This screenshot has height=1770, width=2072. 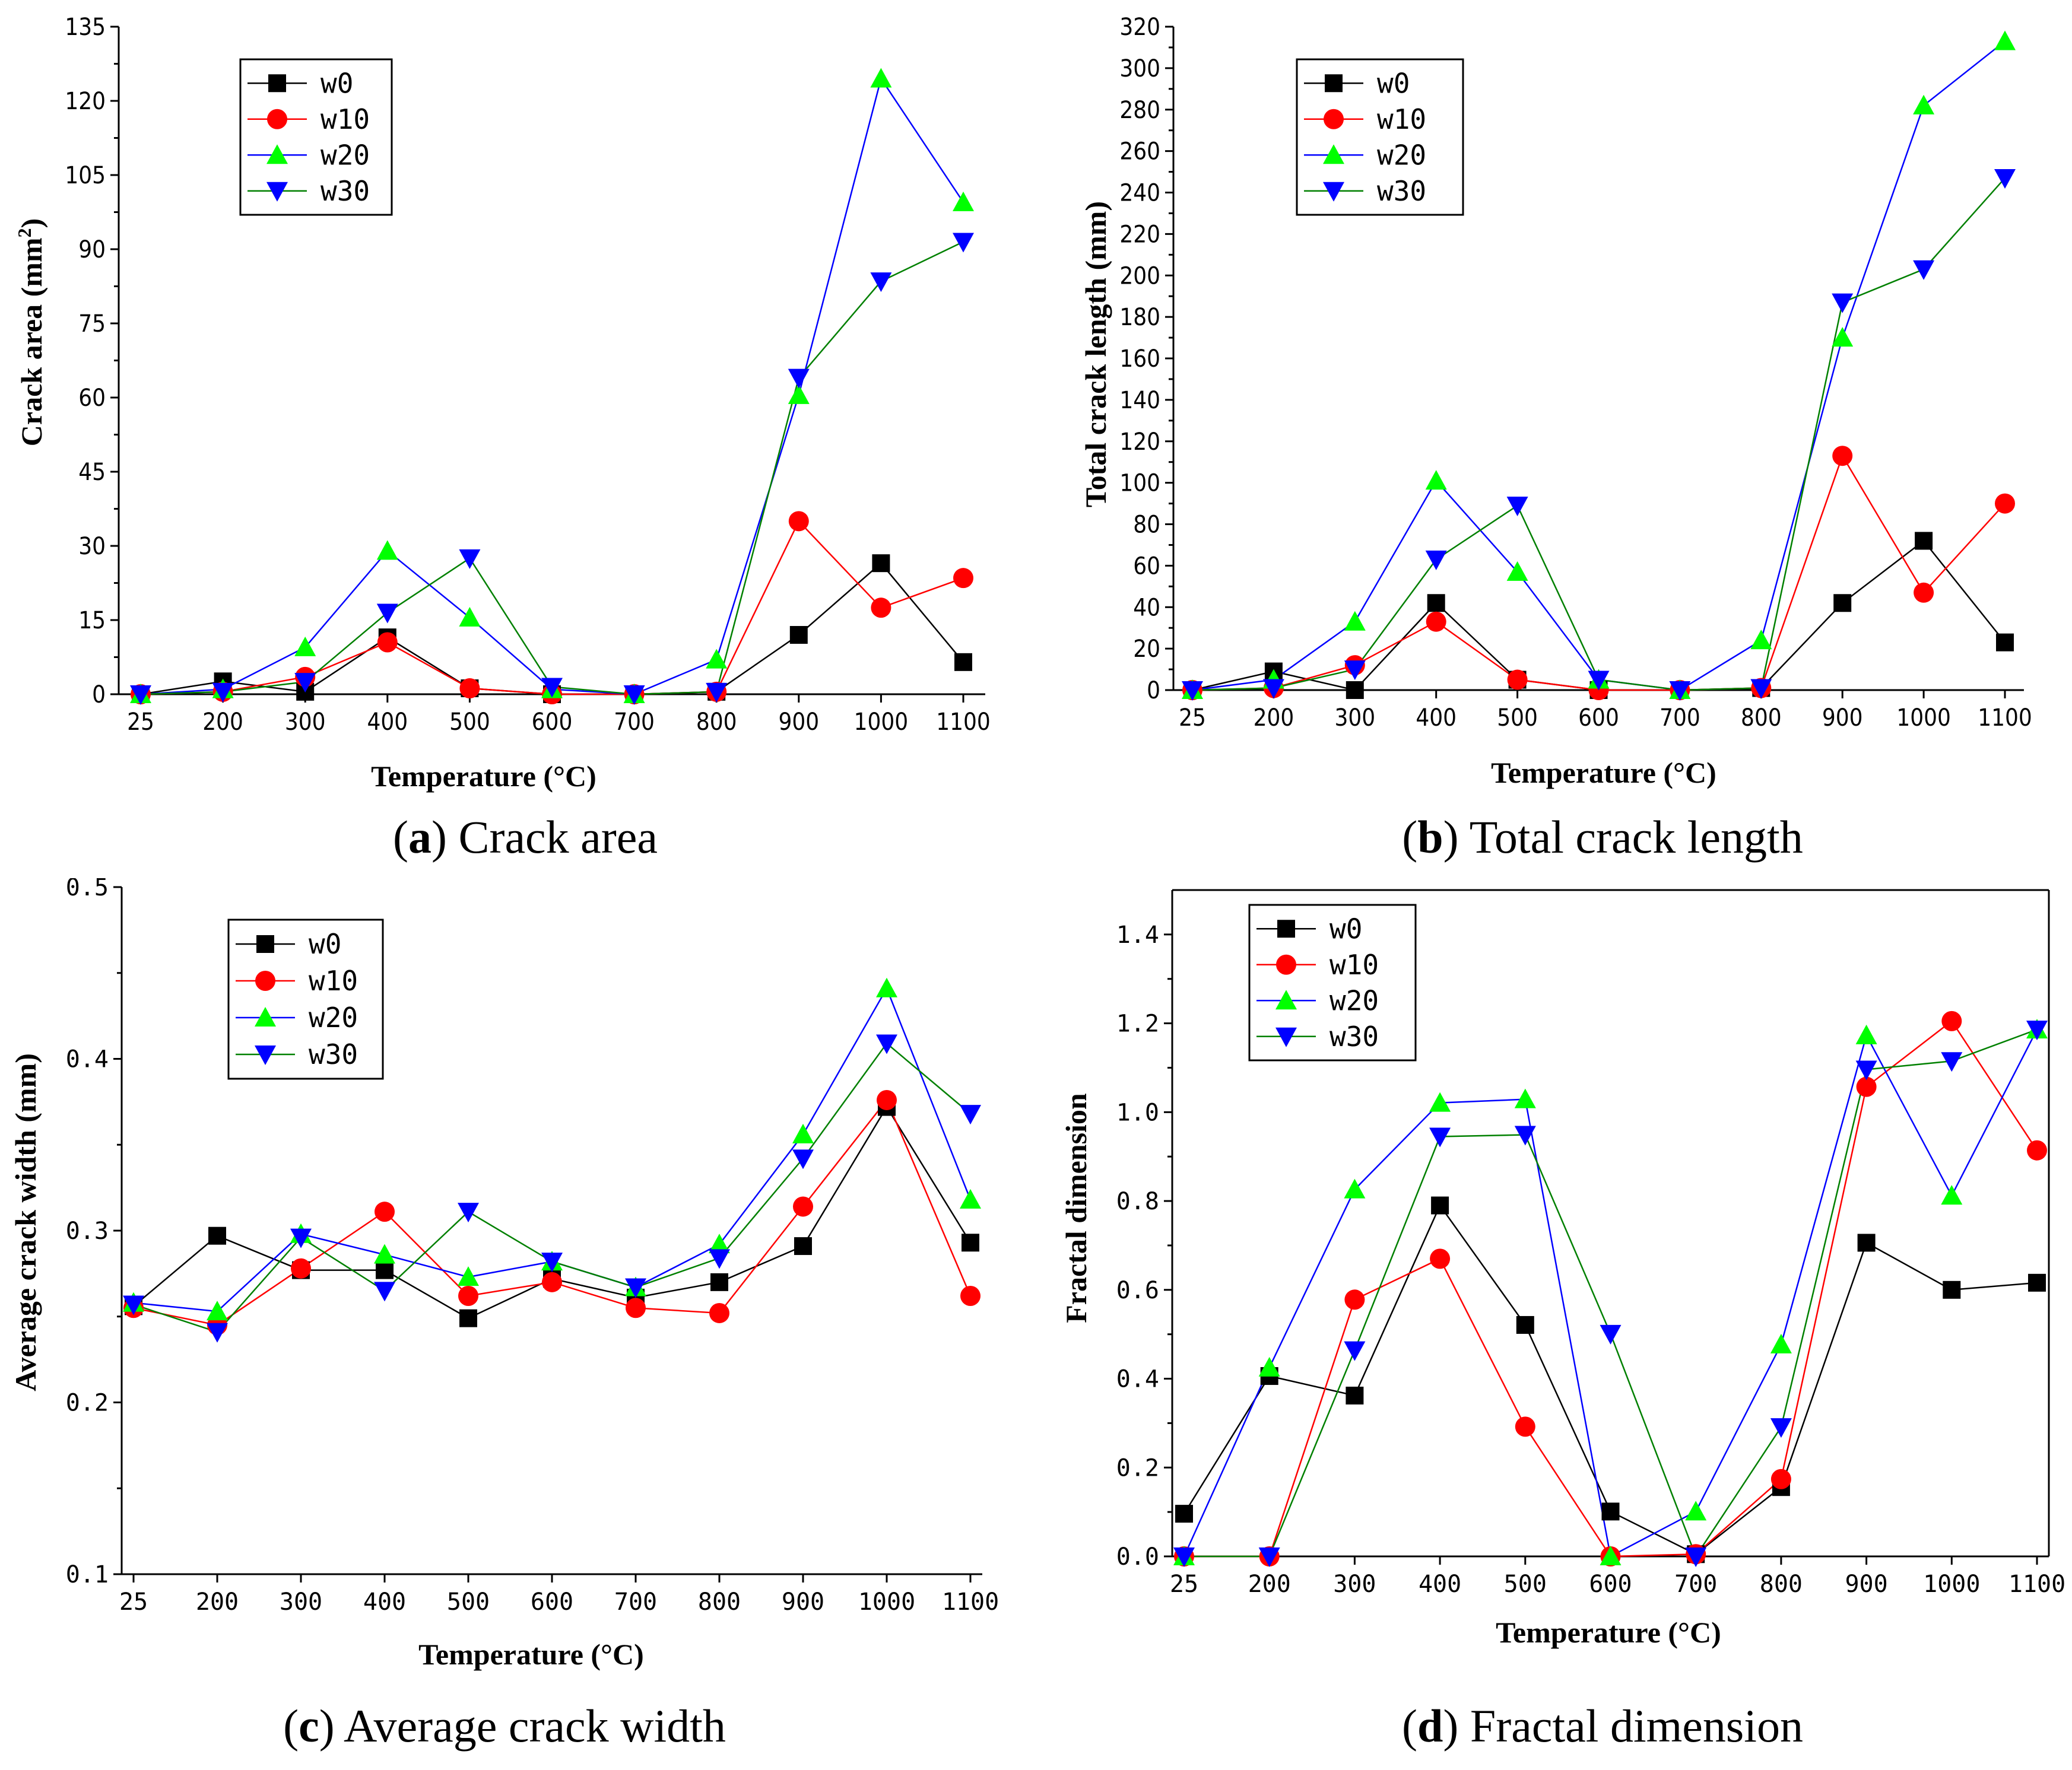 What do you see at coordinates (1153, 690) in the screenshot?
I see `y-tick-label: 0` at bounding box center [1153, 690].